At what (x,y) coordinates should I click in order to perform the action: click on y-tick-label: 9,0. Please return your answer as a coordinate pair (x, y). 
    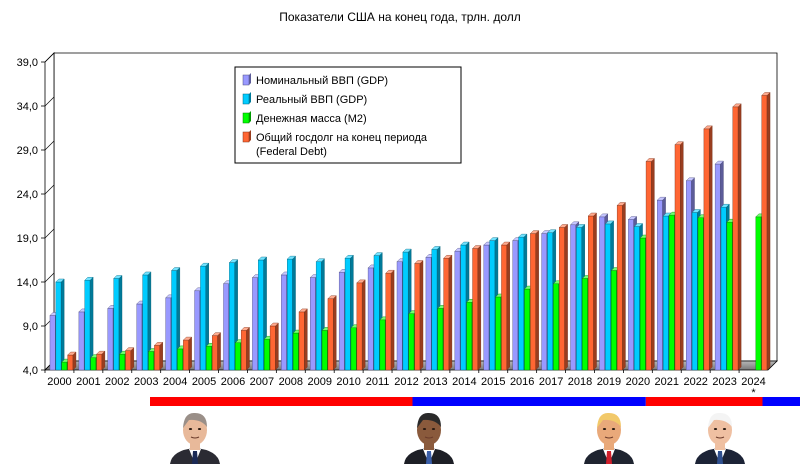
    Looking at the image, I should click on (30, 327).